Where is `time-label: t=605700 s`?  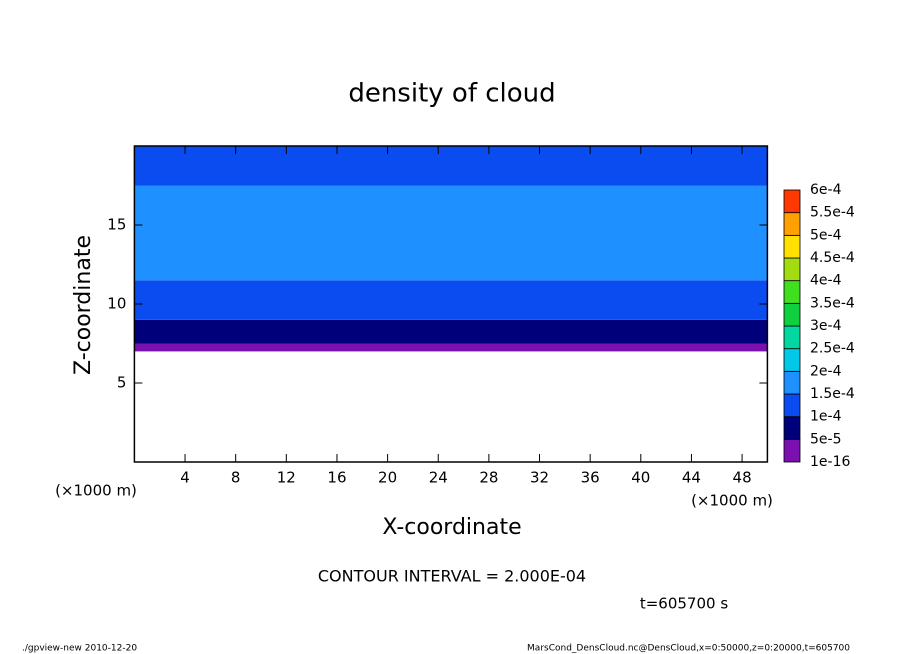
time-label: t=605700 s is located at coordinates (684, 604).